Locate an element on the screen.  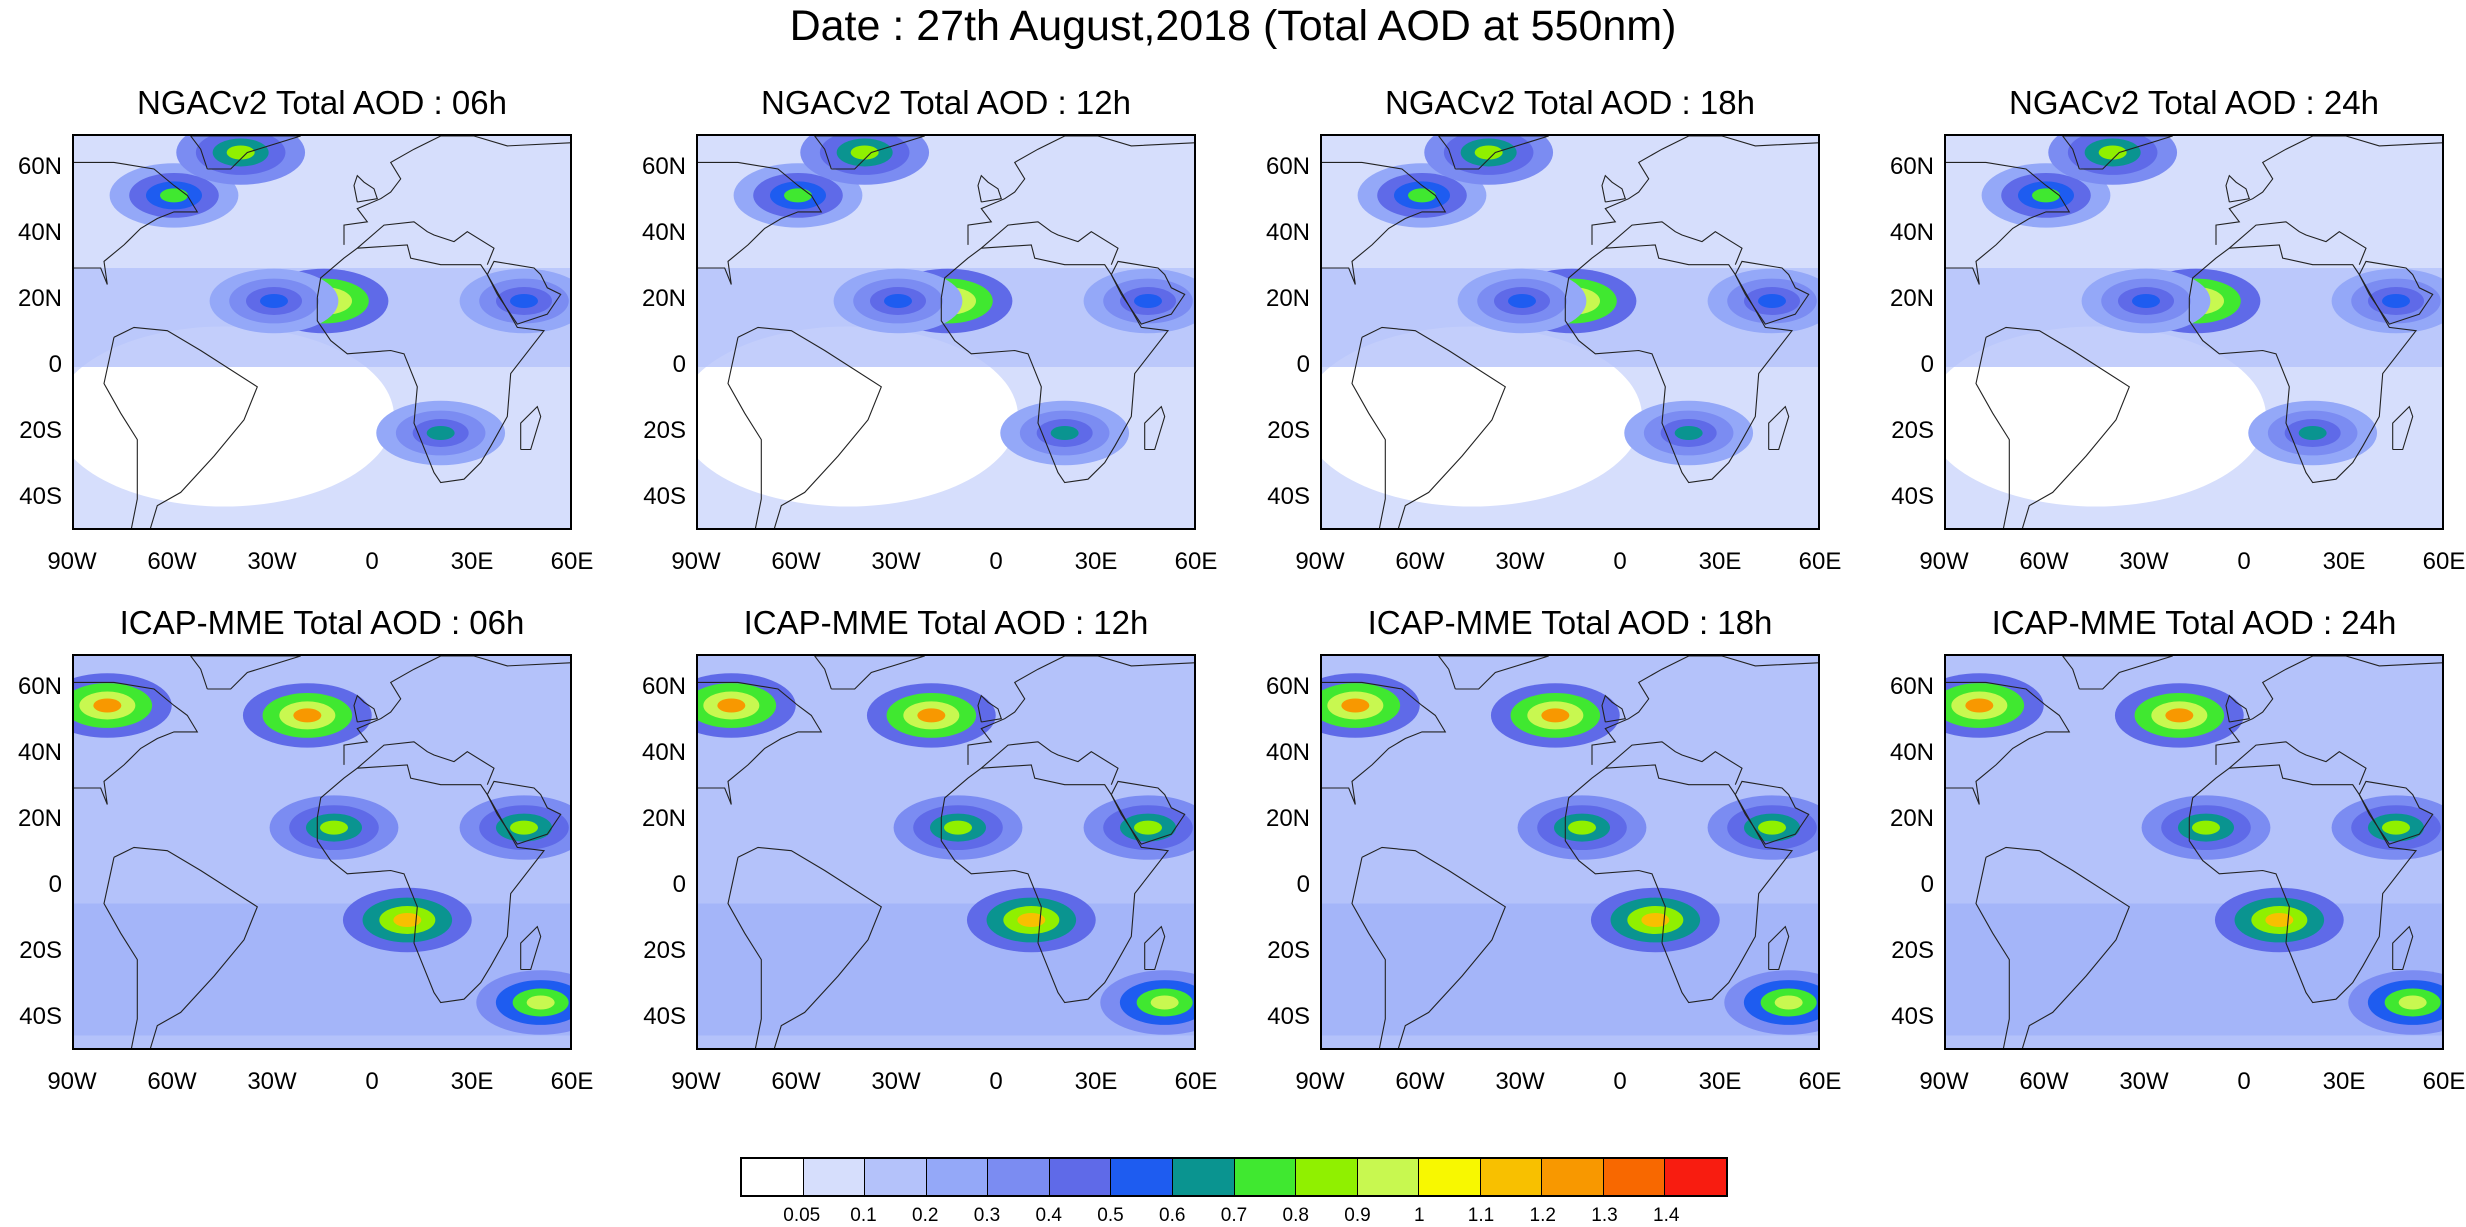
aod-feature-central-africa-smoke is located at coordinates (1655, 920).